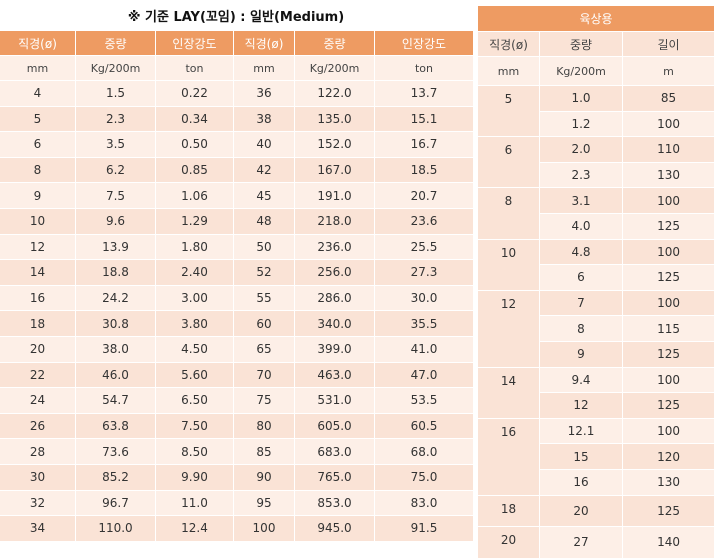 The width and height of the screenshot is (716, 559). What do you see at coordinates (335, 452) in the screenshot?
I see `weight-cell: 683.0` at bounding box center [335, 452].